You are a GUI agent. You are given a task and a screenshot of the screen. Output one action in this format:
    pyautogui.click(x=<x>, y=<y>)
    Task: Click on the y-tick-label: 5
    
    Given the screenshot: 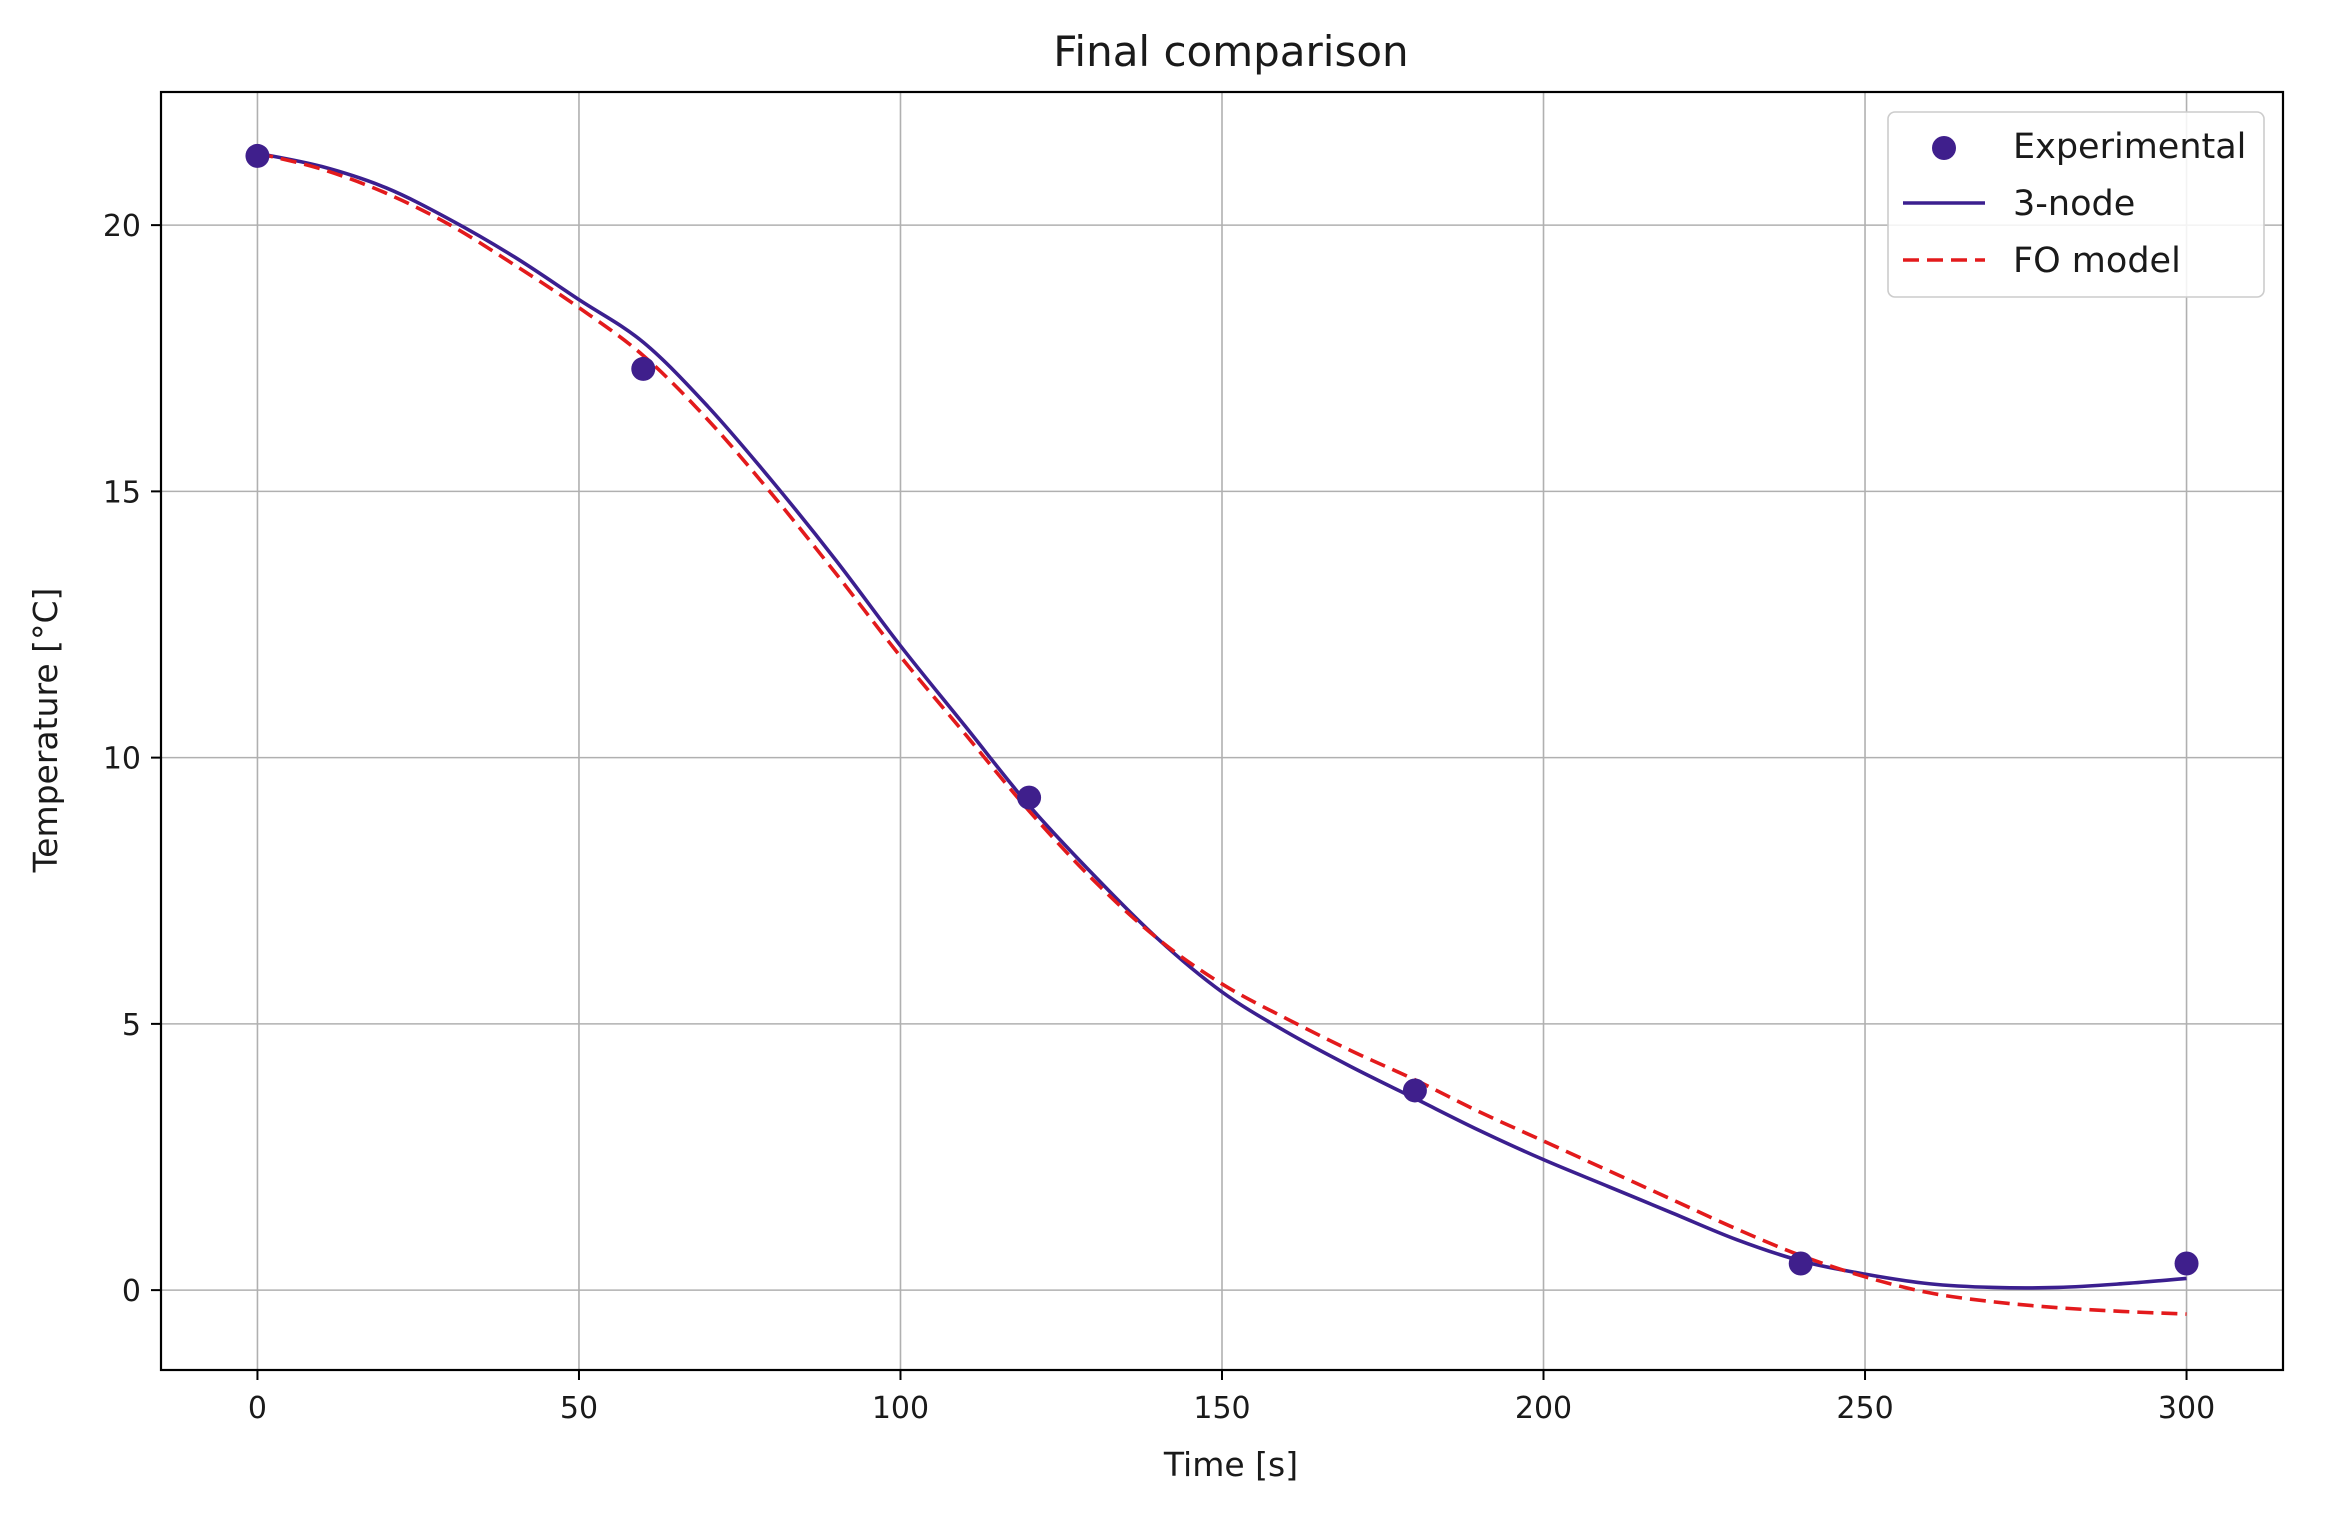 What is the action you would take?
    pyautogui.click(x=131, y=1025)
    